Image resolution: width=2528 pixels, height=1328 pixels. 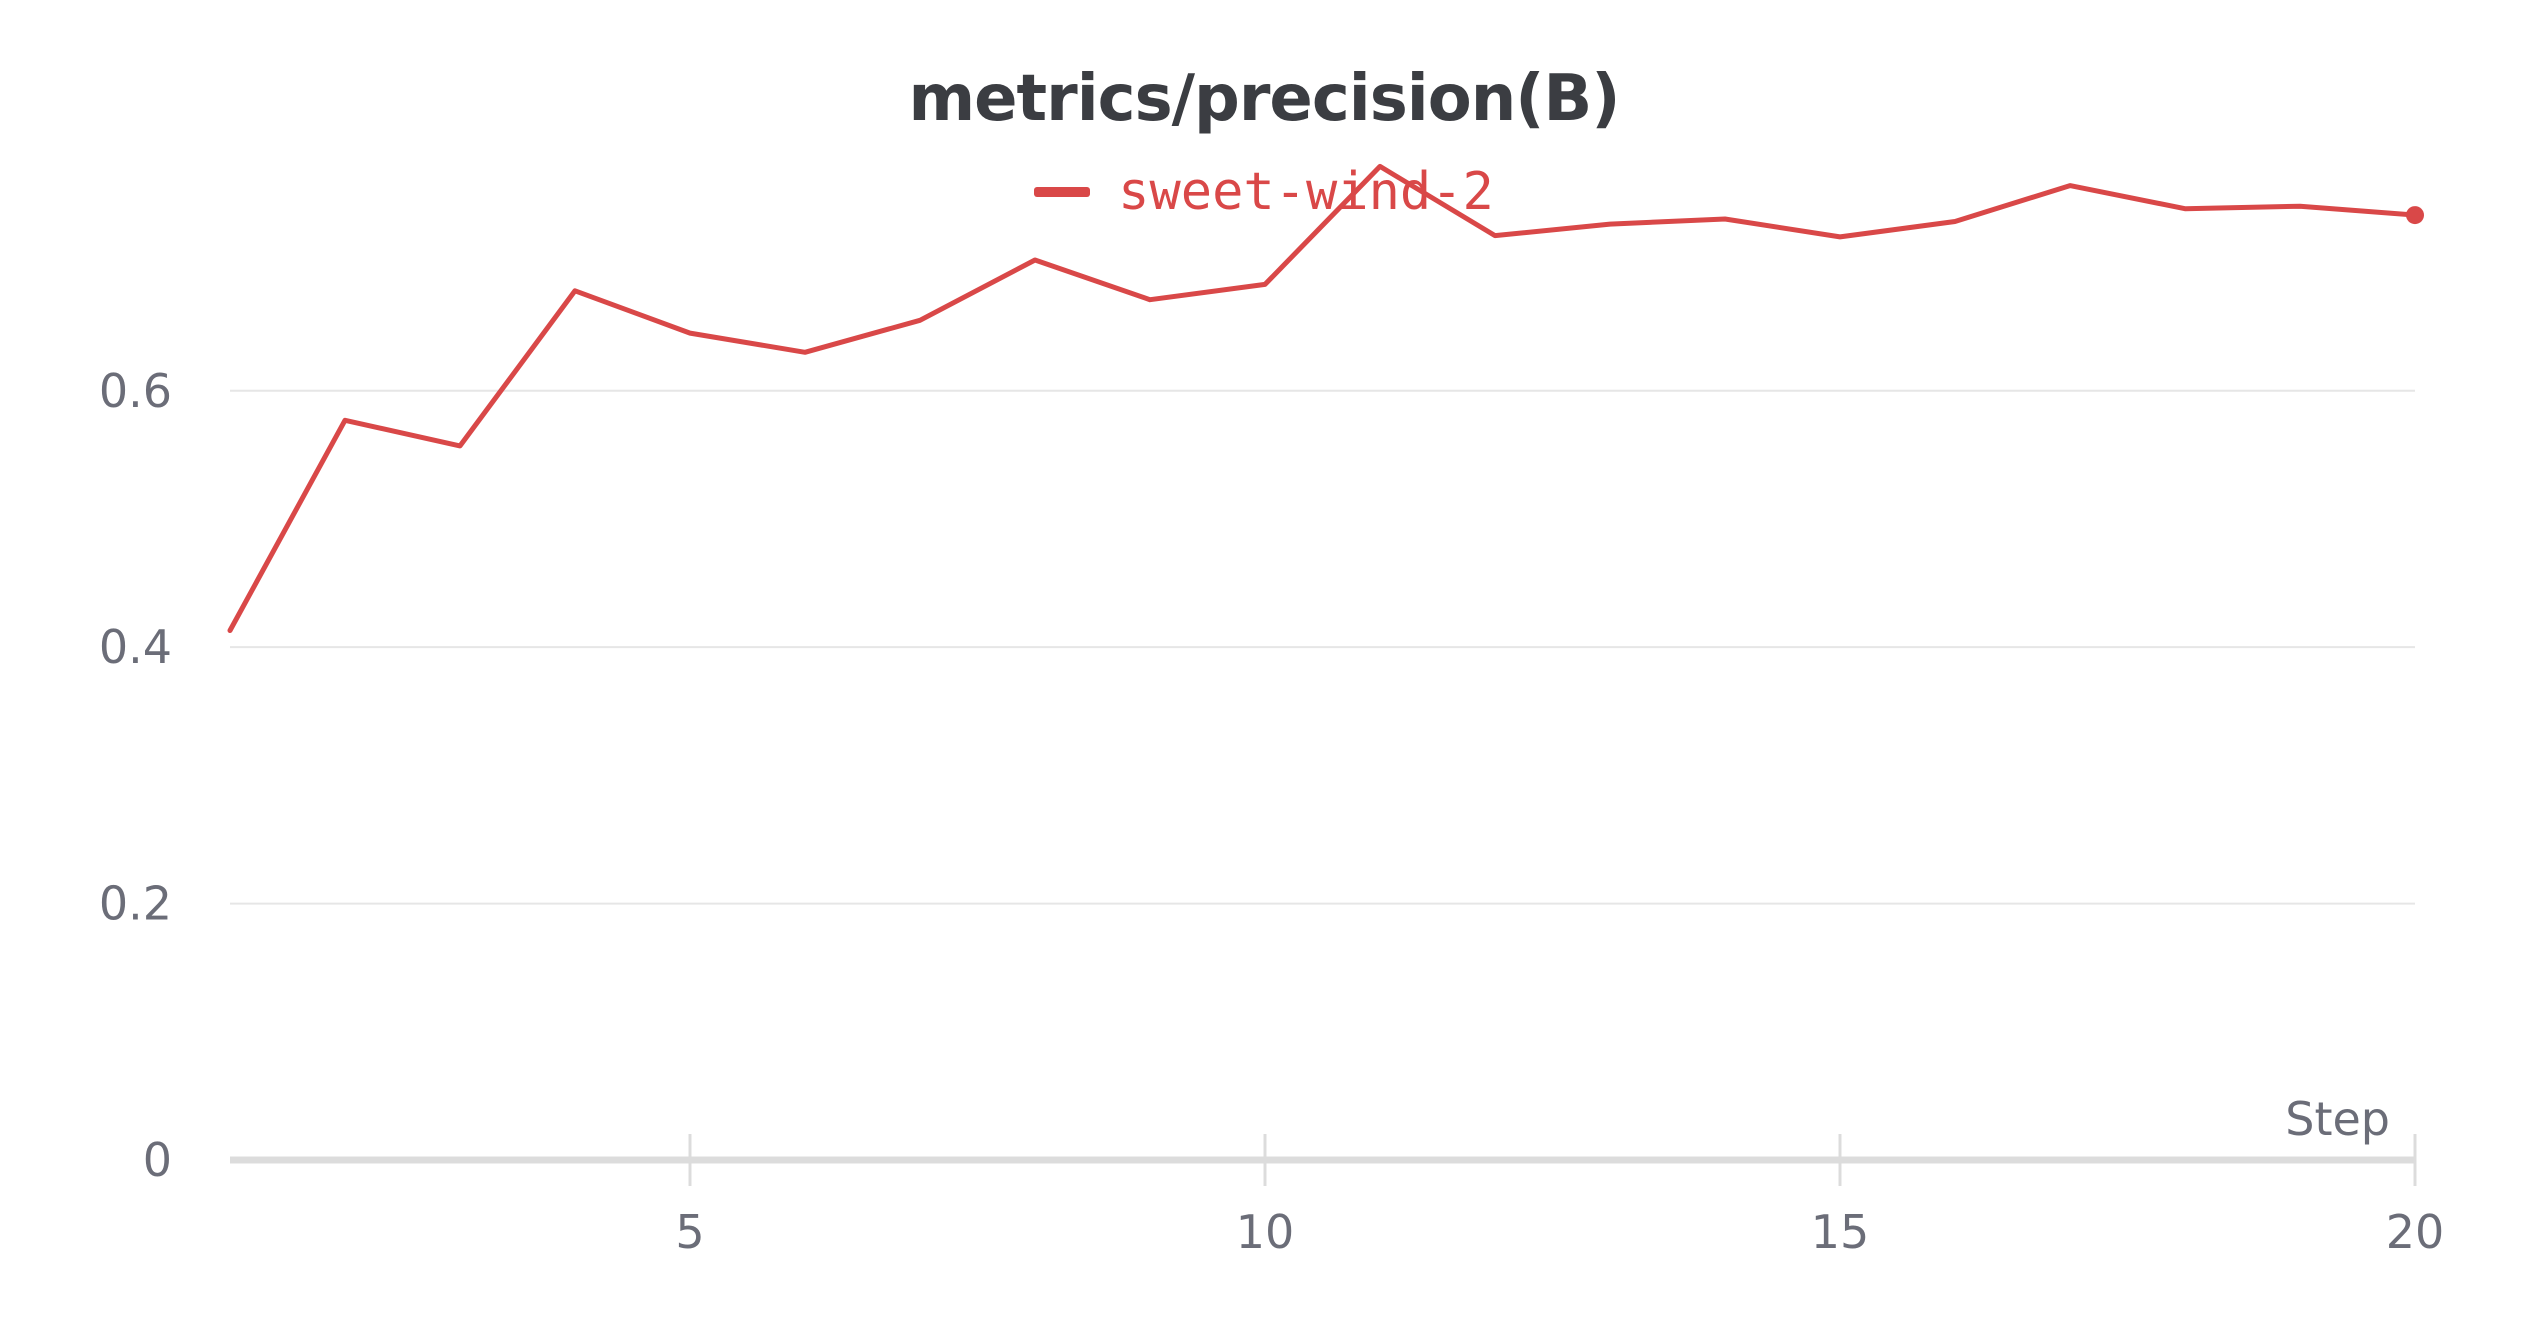 I want to click on y-tick-label: 0, so click(x=157, y=1160).